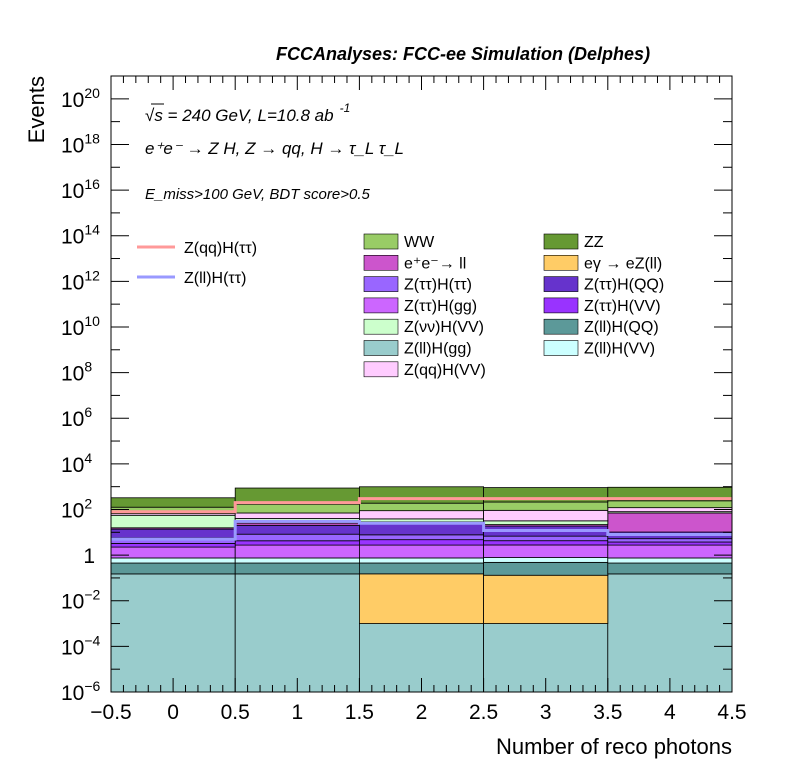  What do you see at coordinates (561, 263) in the screenshot?
I see `legend-swatch-e-ez-ll` at bounding box center [561, 263].